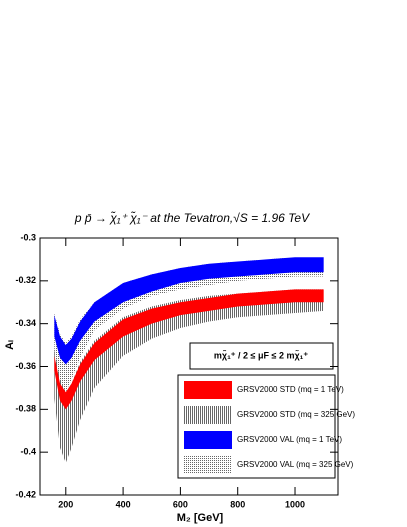 This screenshot has width=407, height=527. What do you see at coordinates (289, 439) in the screenshot?
I see `legend-label: GRSV2000 VAL (mq = 1 TeV)` at bounding box center [289, 439].